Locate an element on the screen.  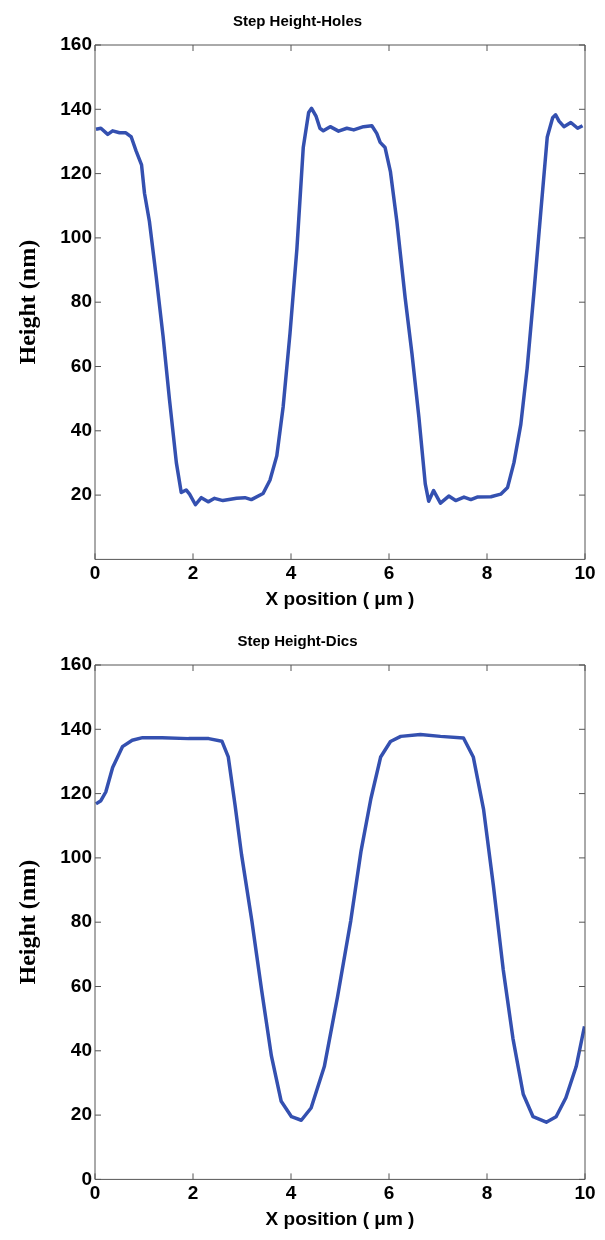
chart-title: Step Height-Dics is located at coordinates (297, 641).